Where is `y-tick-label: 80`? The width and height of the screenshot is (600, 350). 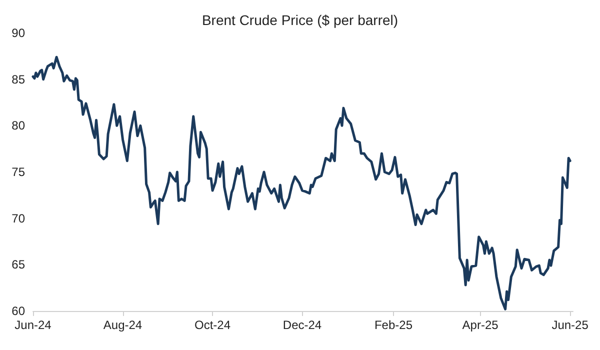
y-tick-label: 80 is located at coordinates (19, 125).